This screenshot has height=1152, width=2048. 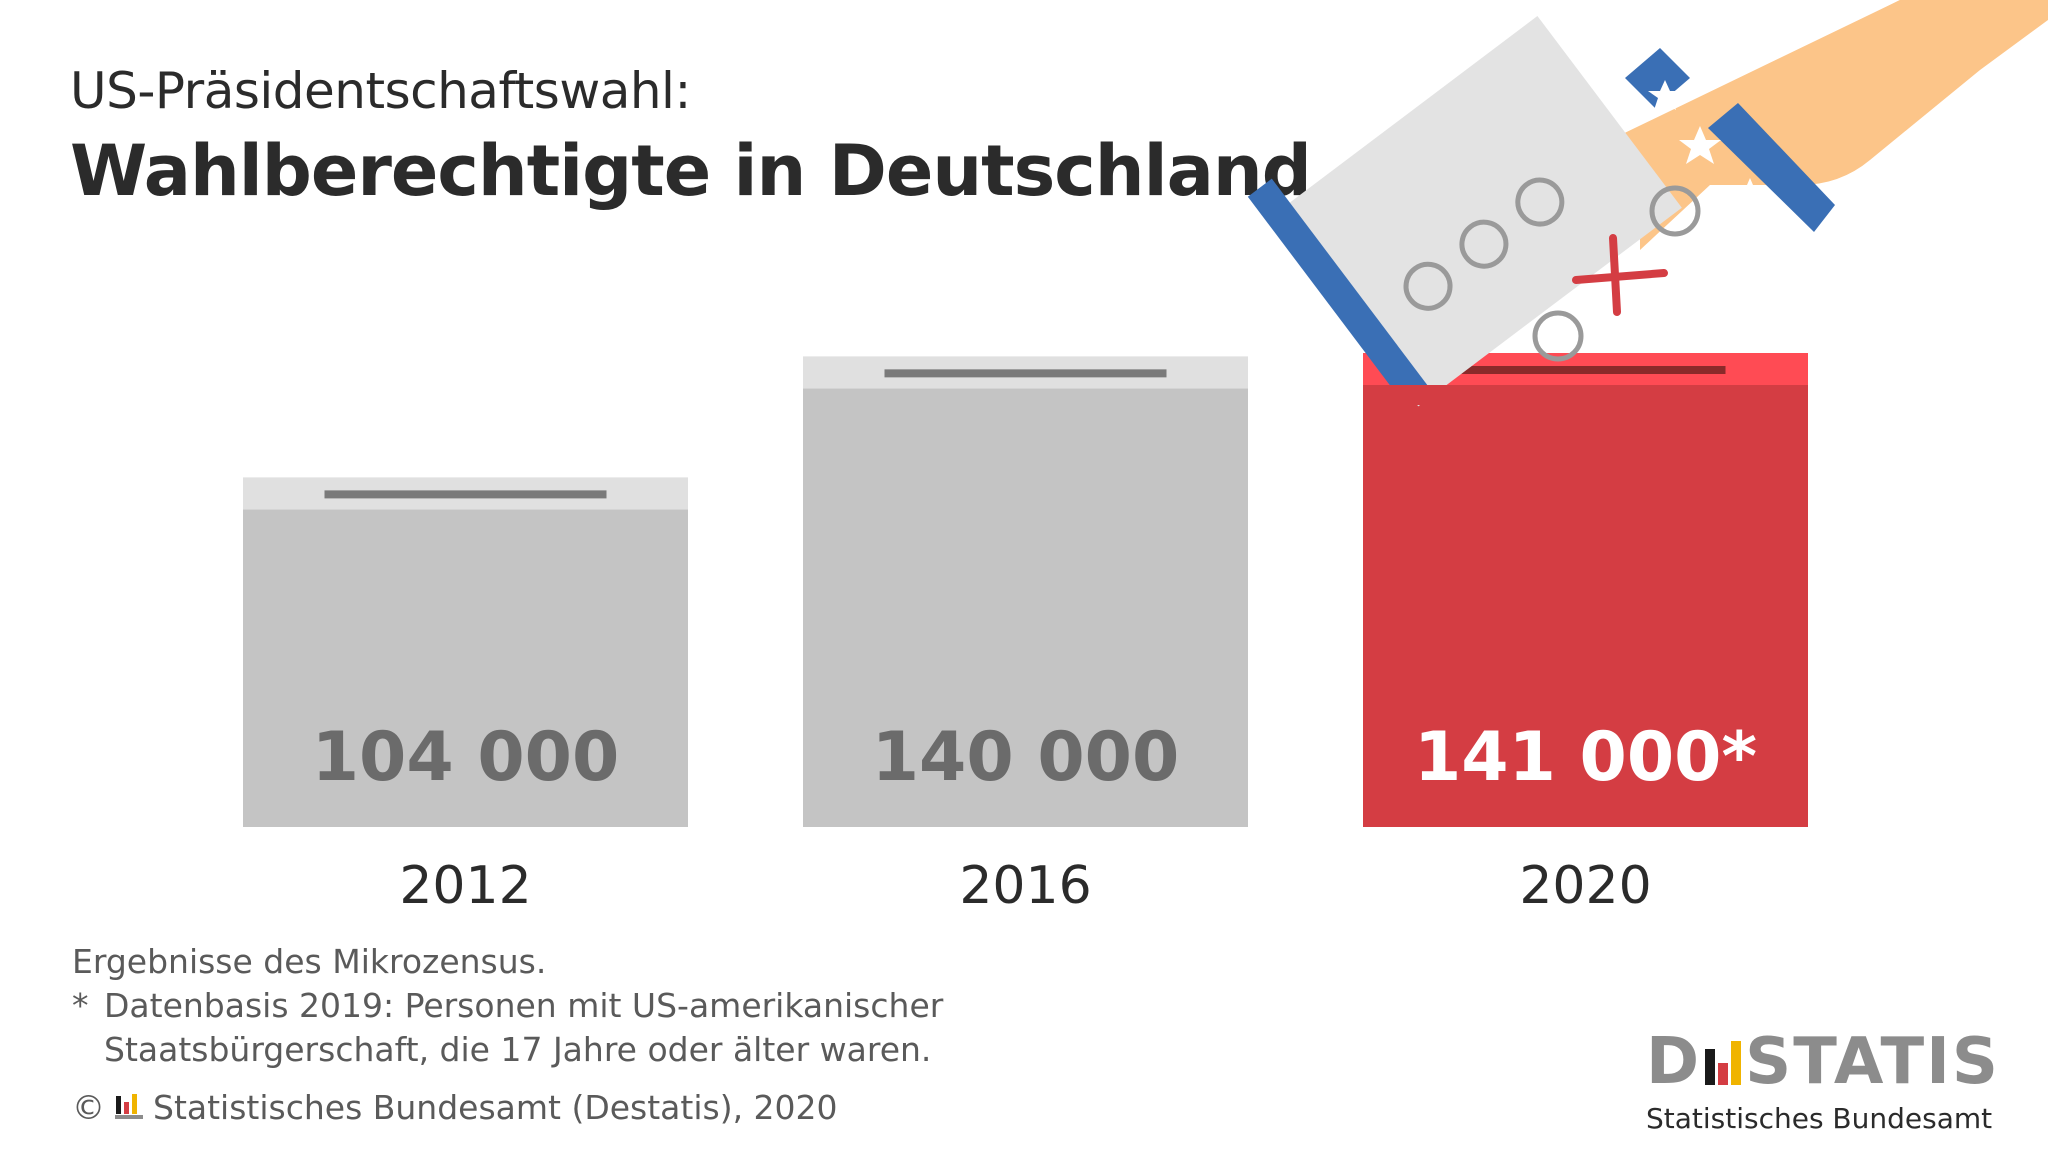 I want to click on logo-letter-d: D, so click(x=1673, y=1062).